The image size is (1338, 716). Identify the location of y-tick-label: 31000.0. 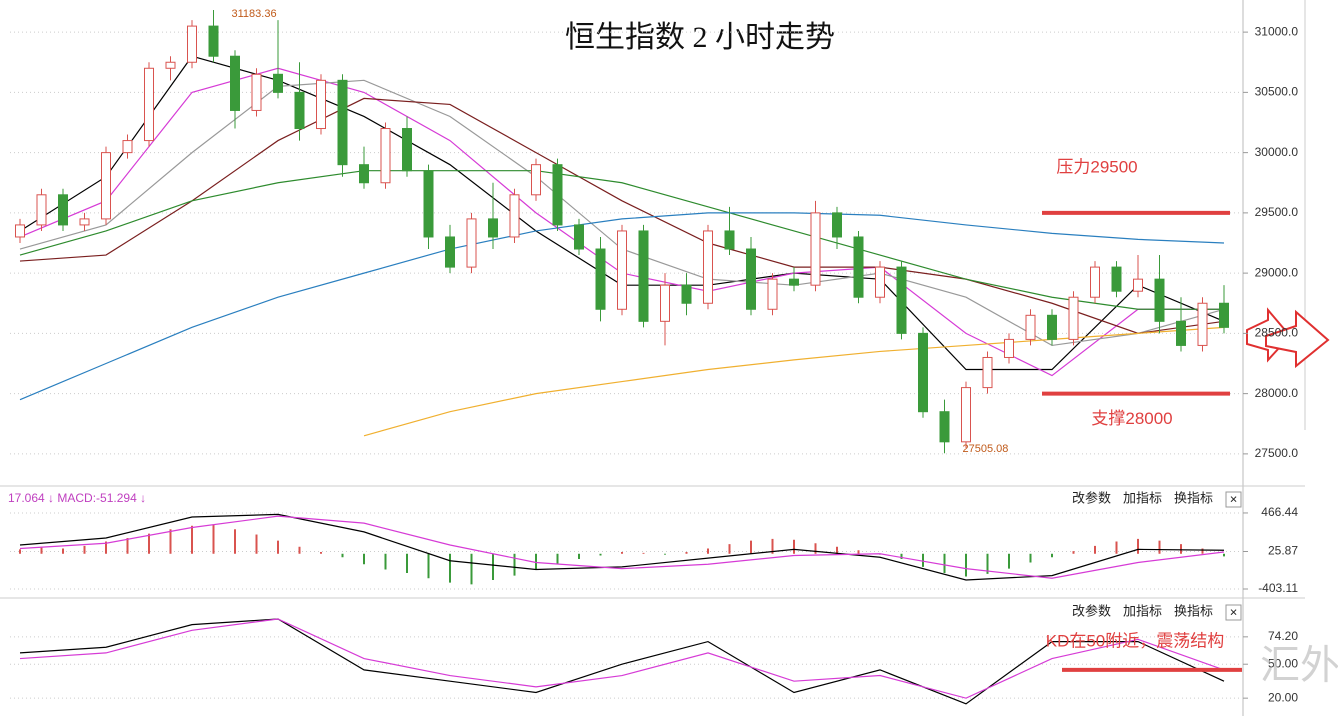
(1277, 31).